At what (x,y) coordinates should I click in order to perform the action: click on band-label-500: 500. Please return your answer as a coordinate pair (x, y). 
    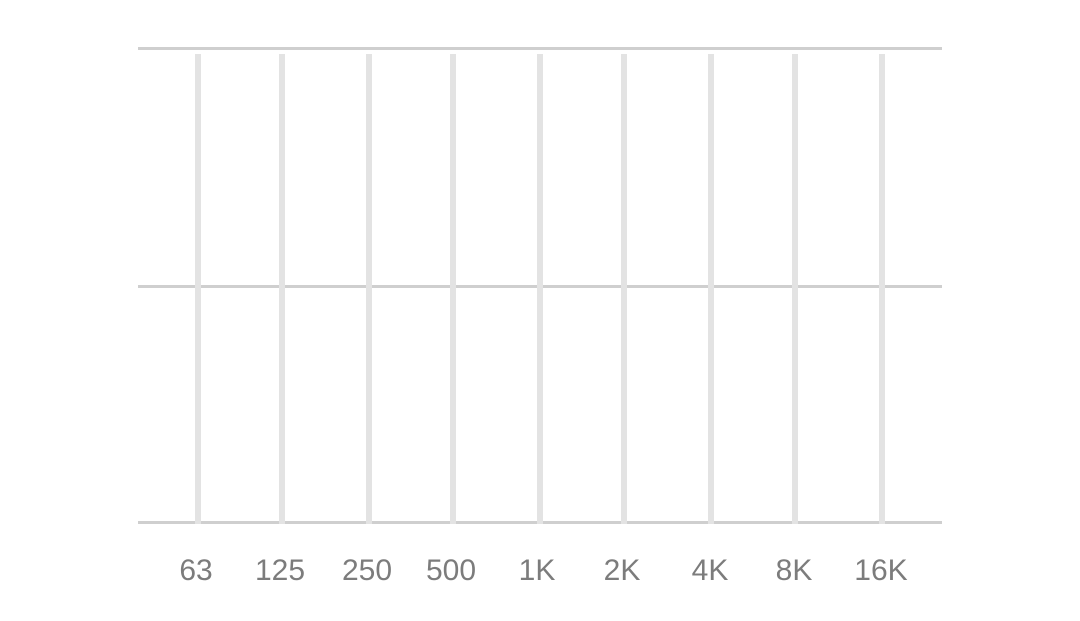
    Looking at the image, I should click on (451, 570).